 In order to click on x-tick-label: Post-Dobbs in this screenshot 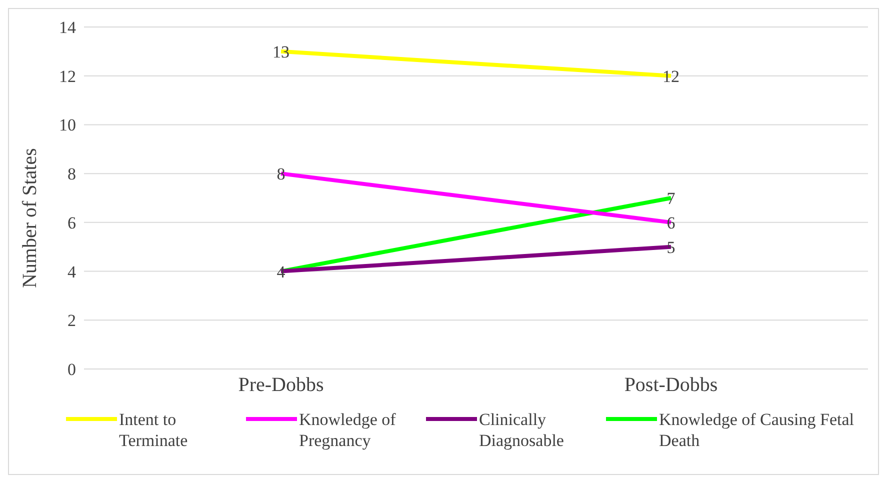, I will do `click(671, 385)`.